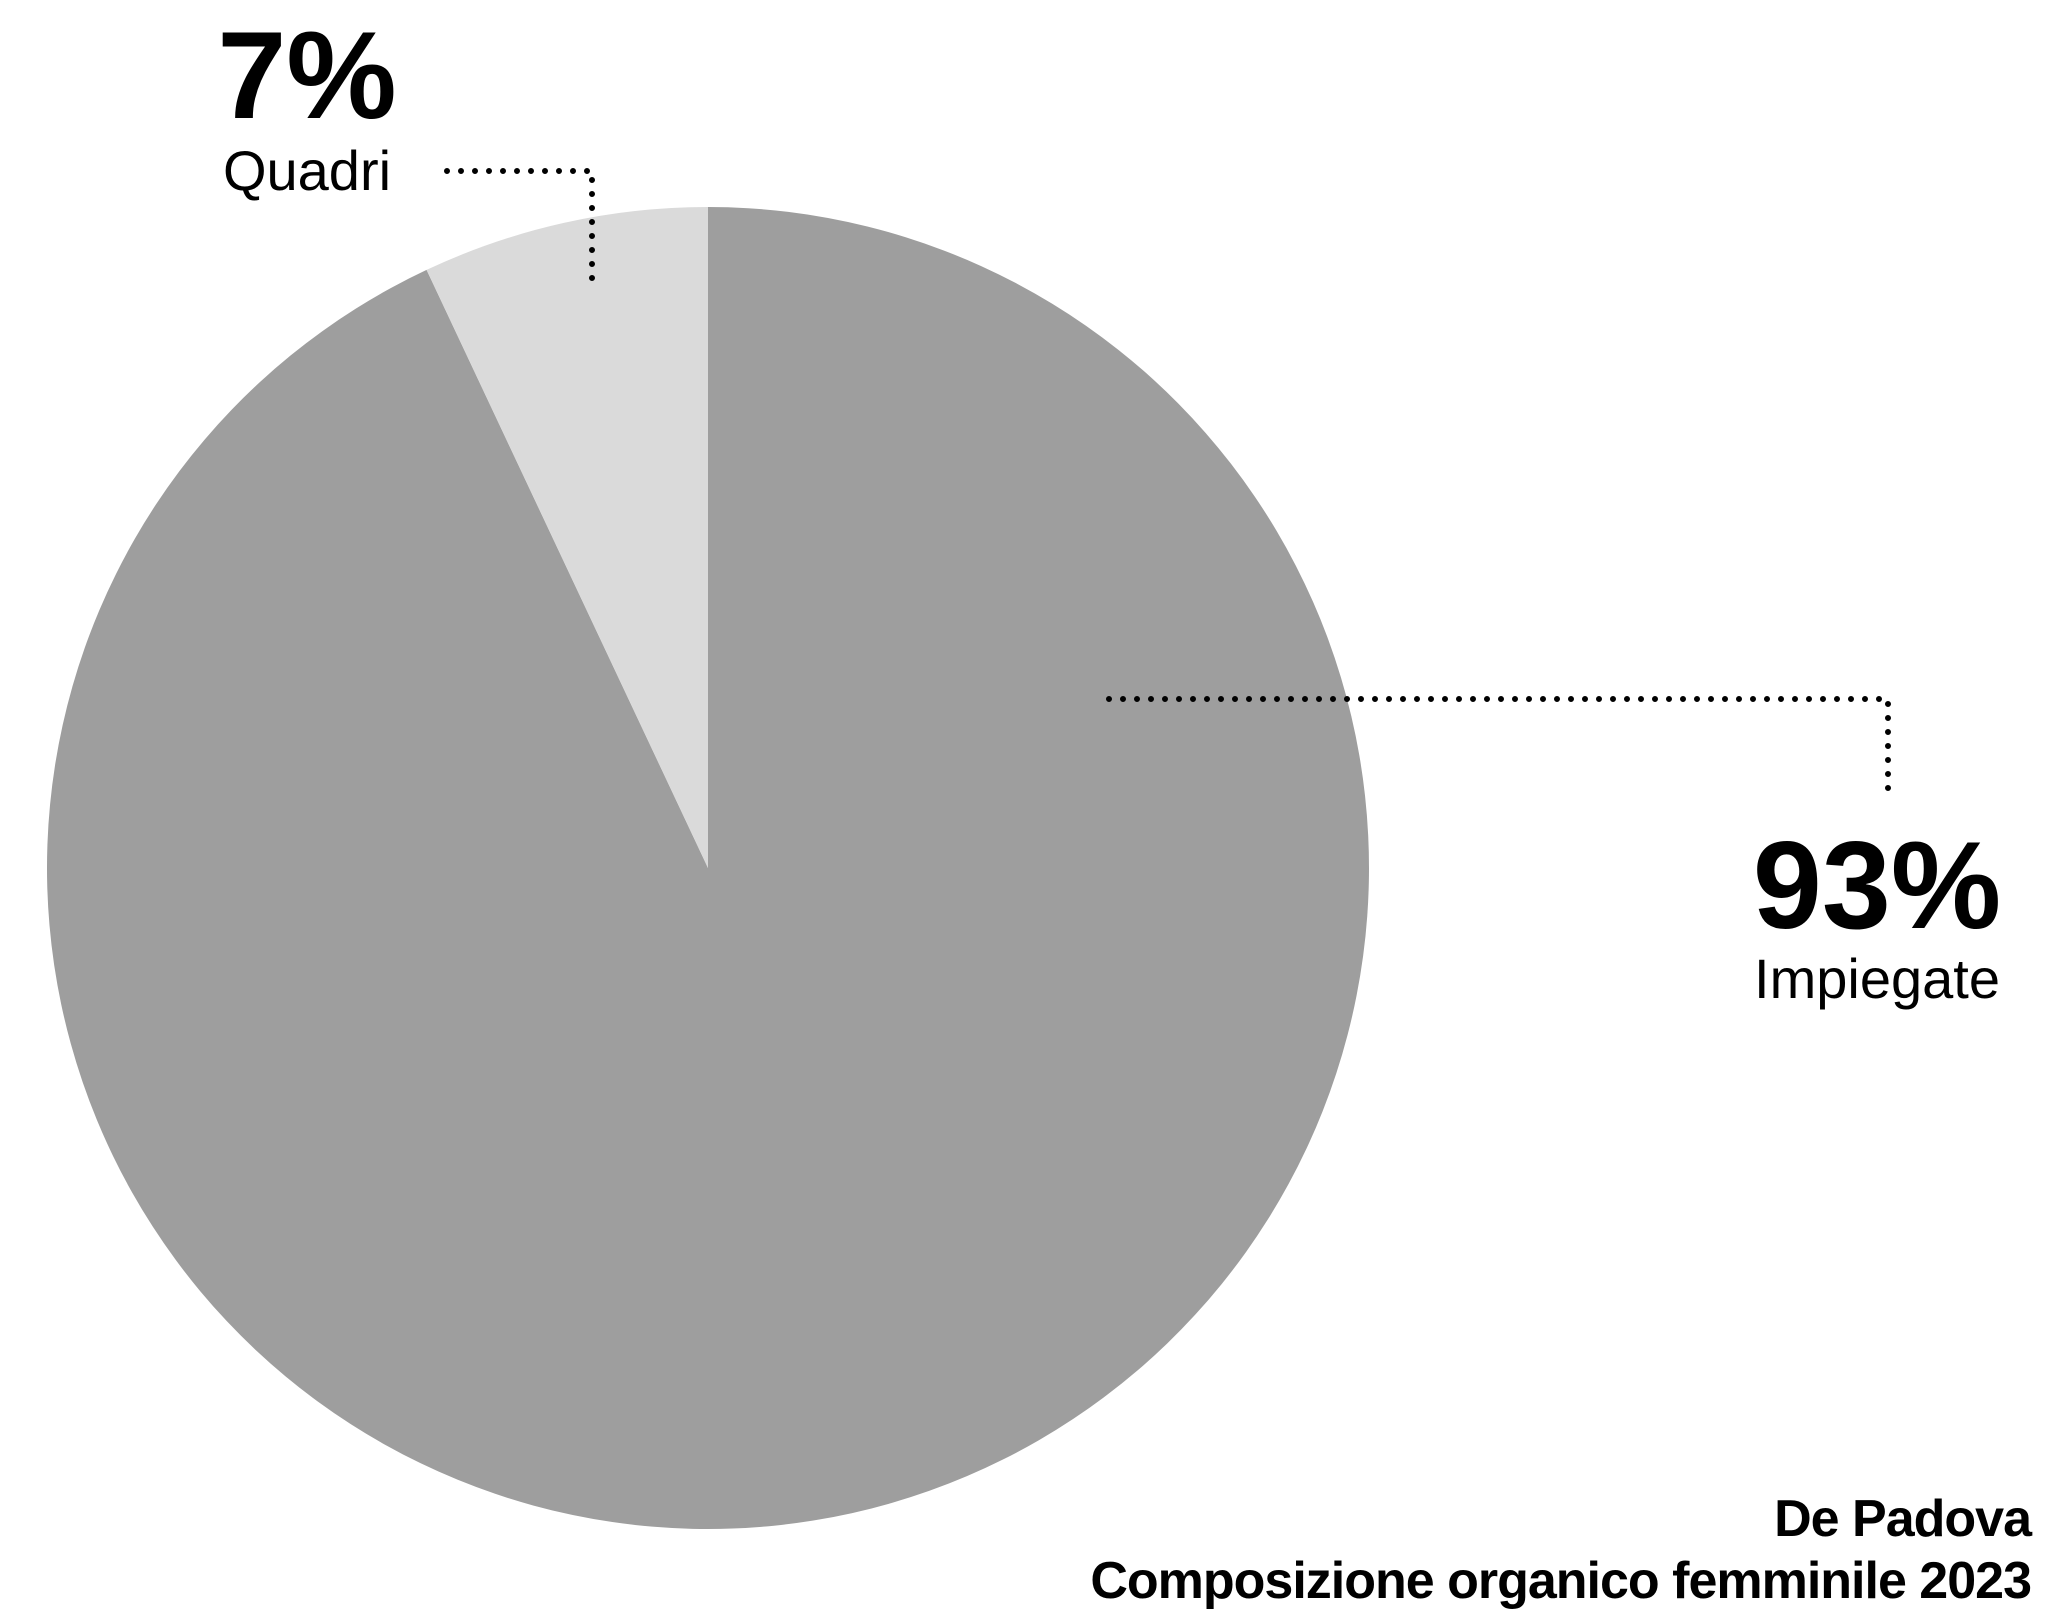 Image resolution: width=2069 pixels, height=1610 pixels. I want to click on category-label: Quadri, so click(307, 170).